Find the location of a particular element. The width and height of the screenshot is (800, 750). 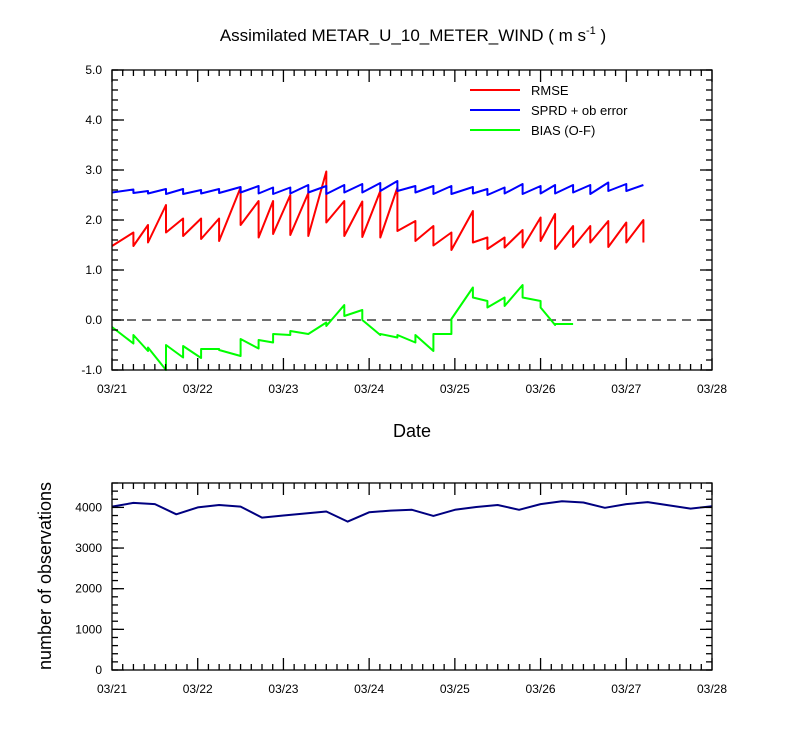

y-tick-label: 3.0 is located at coordinates (93, 170).